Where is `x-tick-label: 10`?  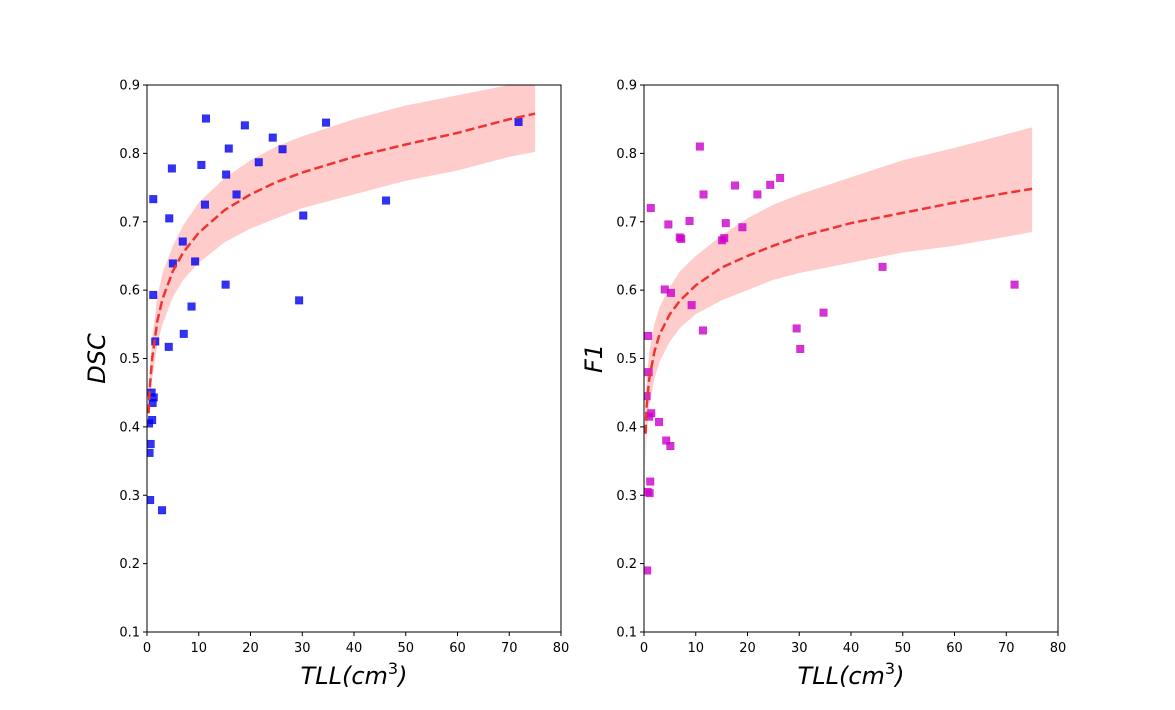 x-tick-label: 10 is located at coordinates (695, 648).